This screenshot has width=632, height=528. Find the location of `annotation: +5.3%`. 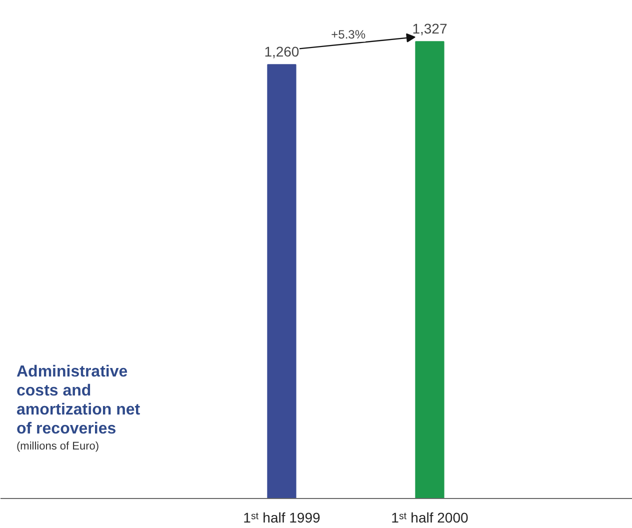

annotation: +5.3% is located at coordinates (348, 35).